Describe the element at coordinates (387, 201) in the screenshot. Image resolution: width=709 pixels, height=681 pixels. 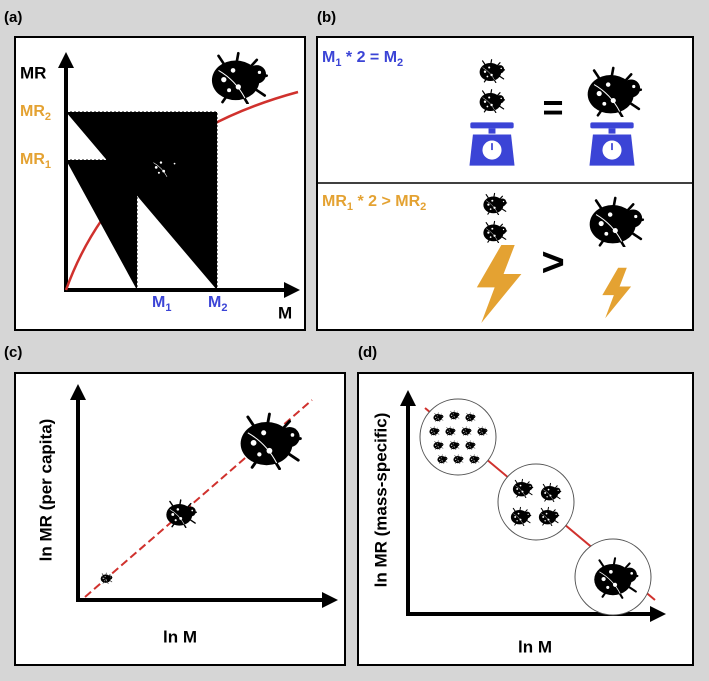
I see `text-part: * 2 > MR` at that location.